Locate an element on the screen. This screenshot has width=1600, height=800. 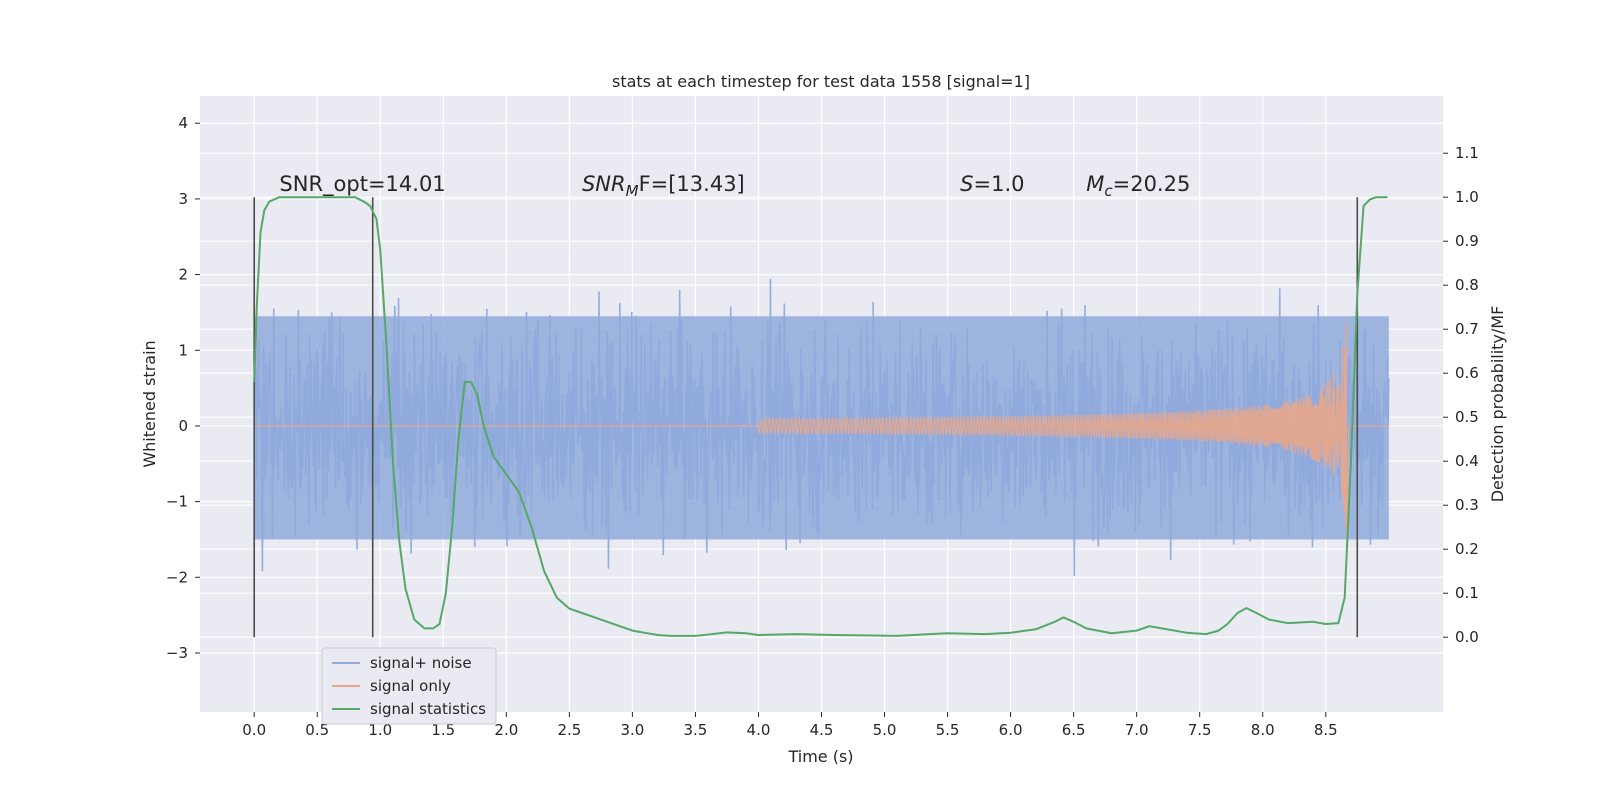
annotation-text: SNRMF=[13.43] is located at coordinates (663, 186).